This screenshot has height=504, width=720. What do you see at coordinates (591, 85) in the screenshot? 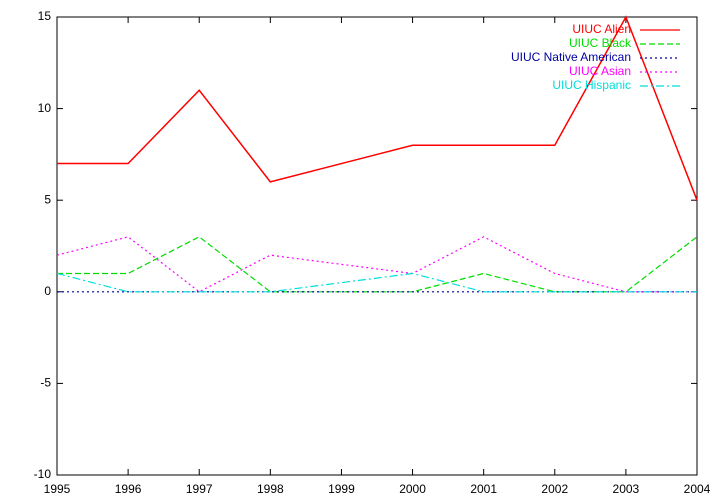
I see `legend-label: UIUC Hispanic` at bounding box center [591, 85].